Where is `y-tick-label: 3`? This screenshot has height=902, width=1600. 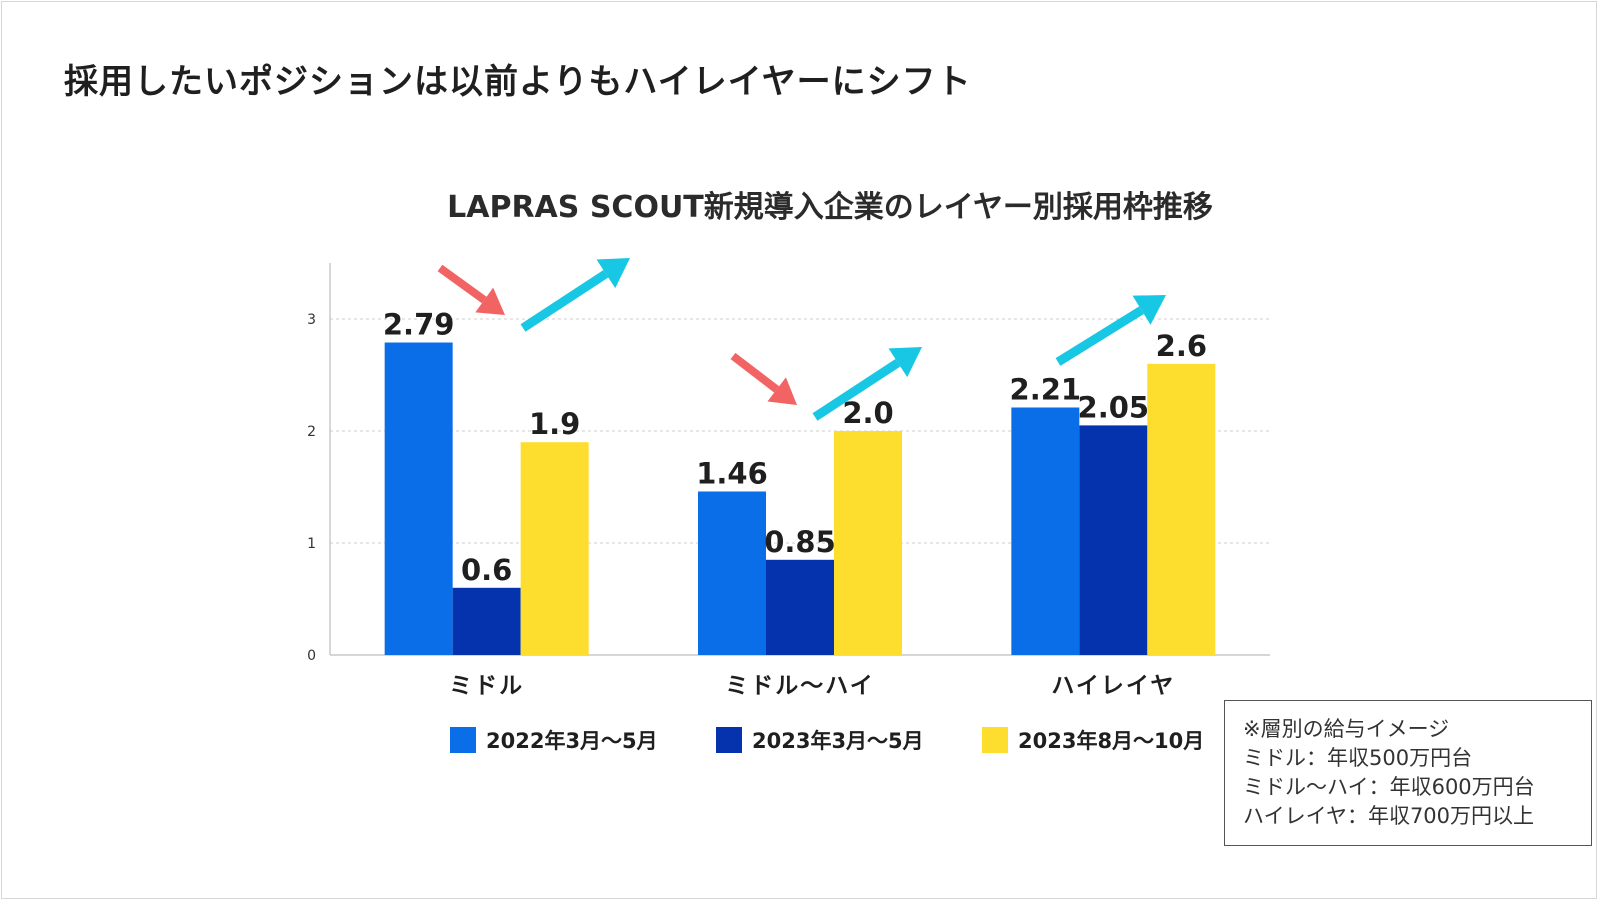 y-tick-label: 3 is located at coordinates (311, 320).